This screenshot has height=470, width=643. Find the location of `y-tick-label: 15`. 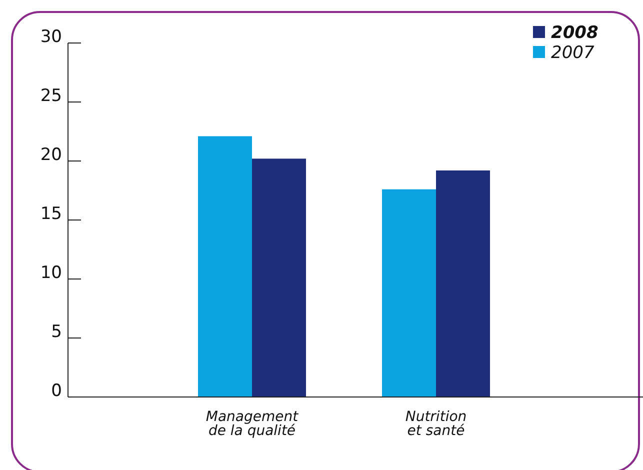

y-tick-label: 15 is located at coordinates (51, 214).